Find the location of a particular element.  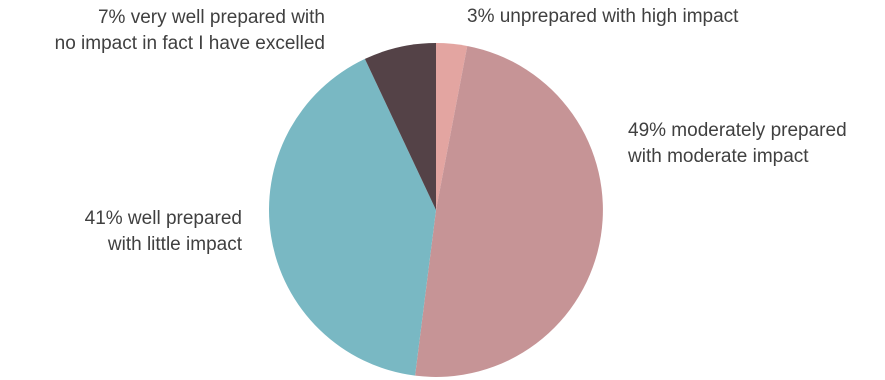

slice-unprepared is located at coordinates (452, 126).